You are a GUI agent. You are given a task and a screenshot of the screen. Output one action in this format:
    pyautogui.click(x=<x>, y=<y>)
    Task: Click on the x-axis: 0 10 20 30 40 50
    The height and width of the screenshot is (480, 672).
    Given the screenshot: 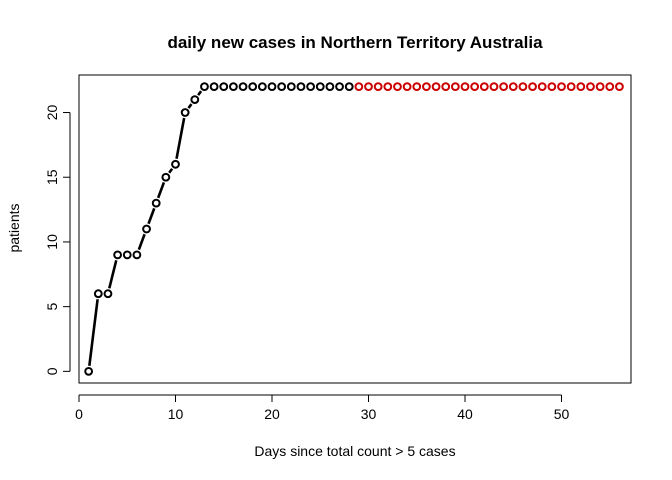 What is the action you would take?
    pyautogui.click(x=322, y=408)
    